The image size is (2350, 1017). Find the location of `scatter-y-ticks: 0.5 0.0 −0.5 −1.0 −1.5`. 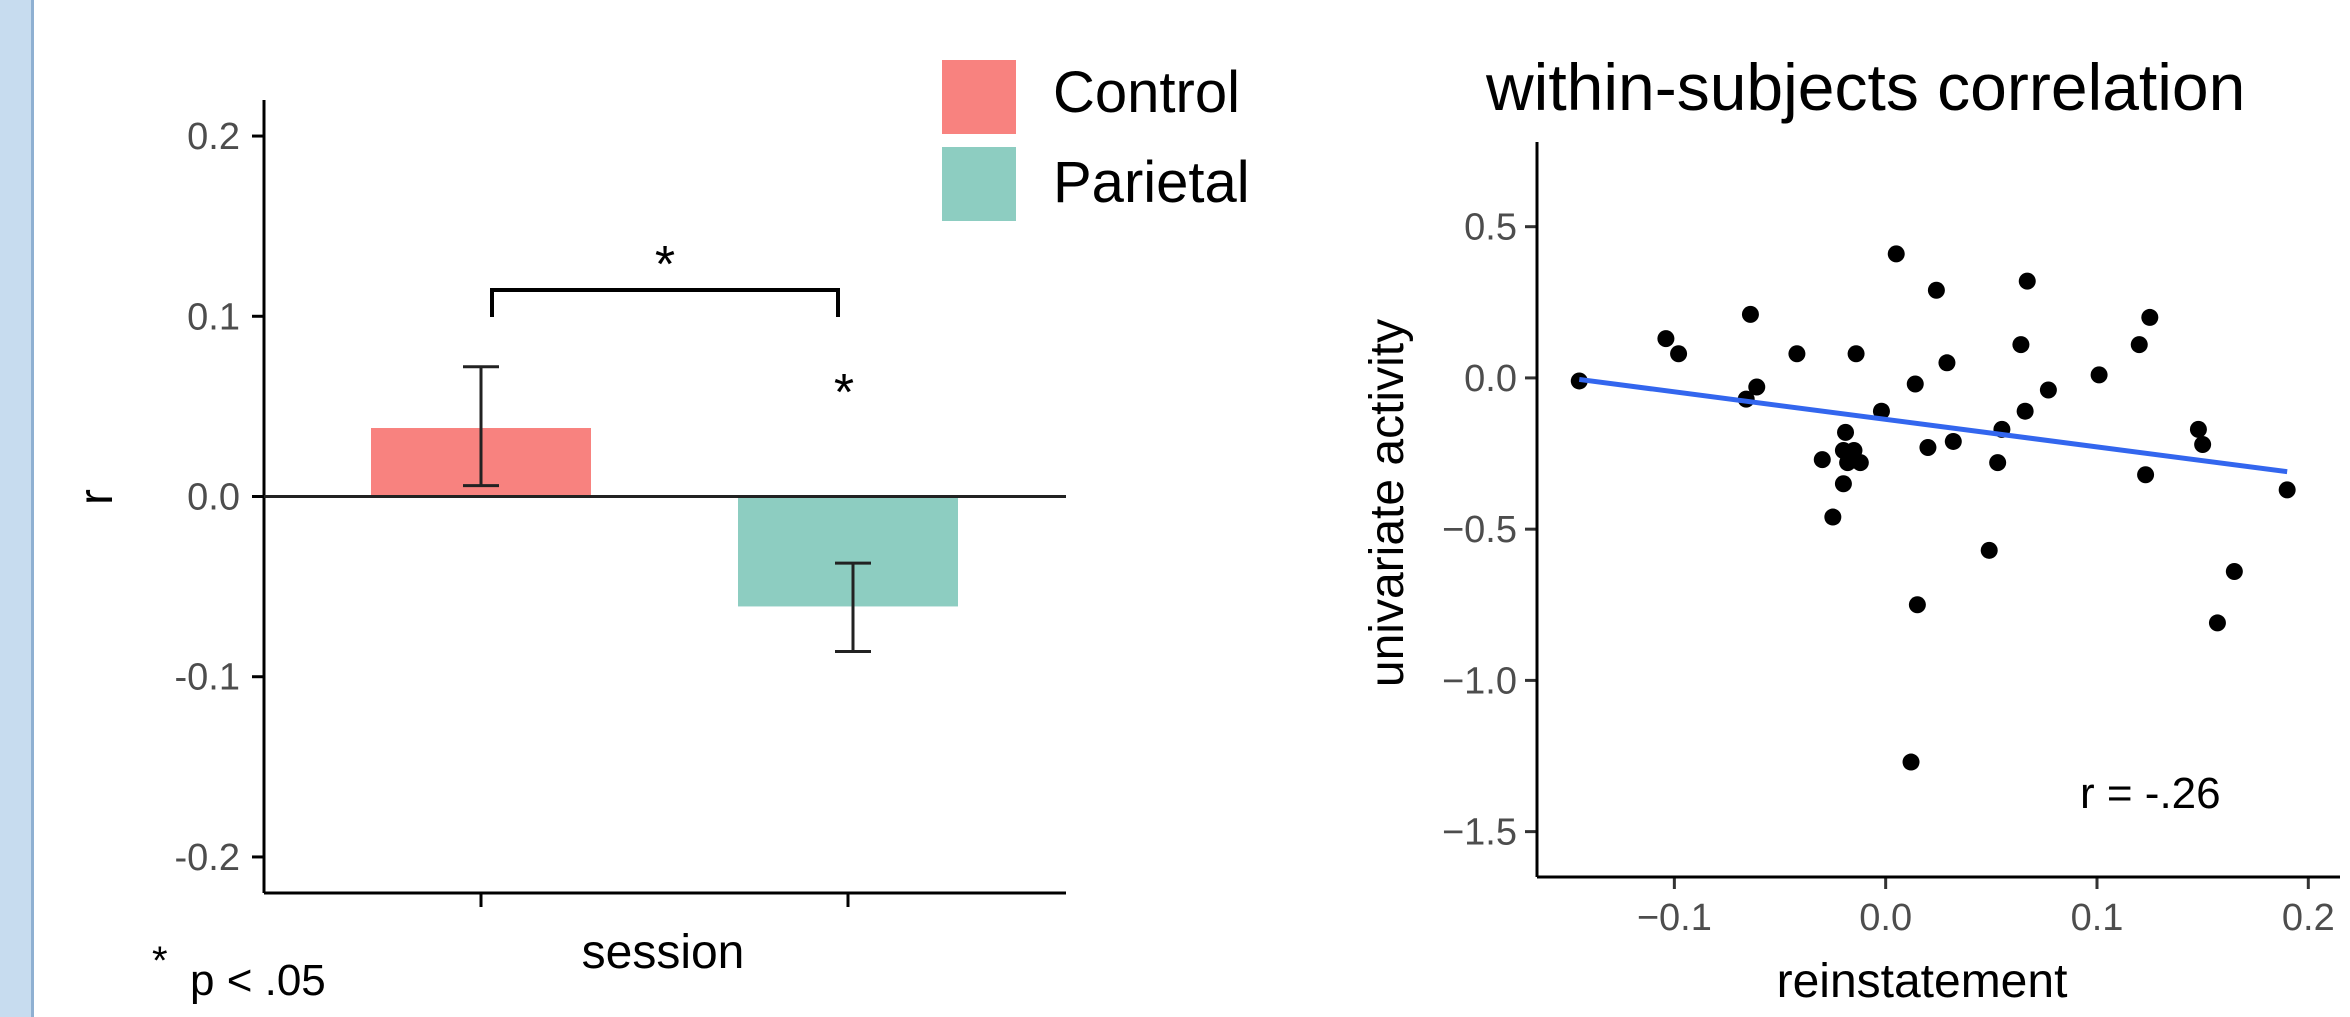

scatter-y-ticks: 0.5 0.0 −0.5 −1.0 −1.5 is located at coordinates (1489, 530).